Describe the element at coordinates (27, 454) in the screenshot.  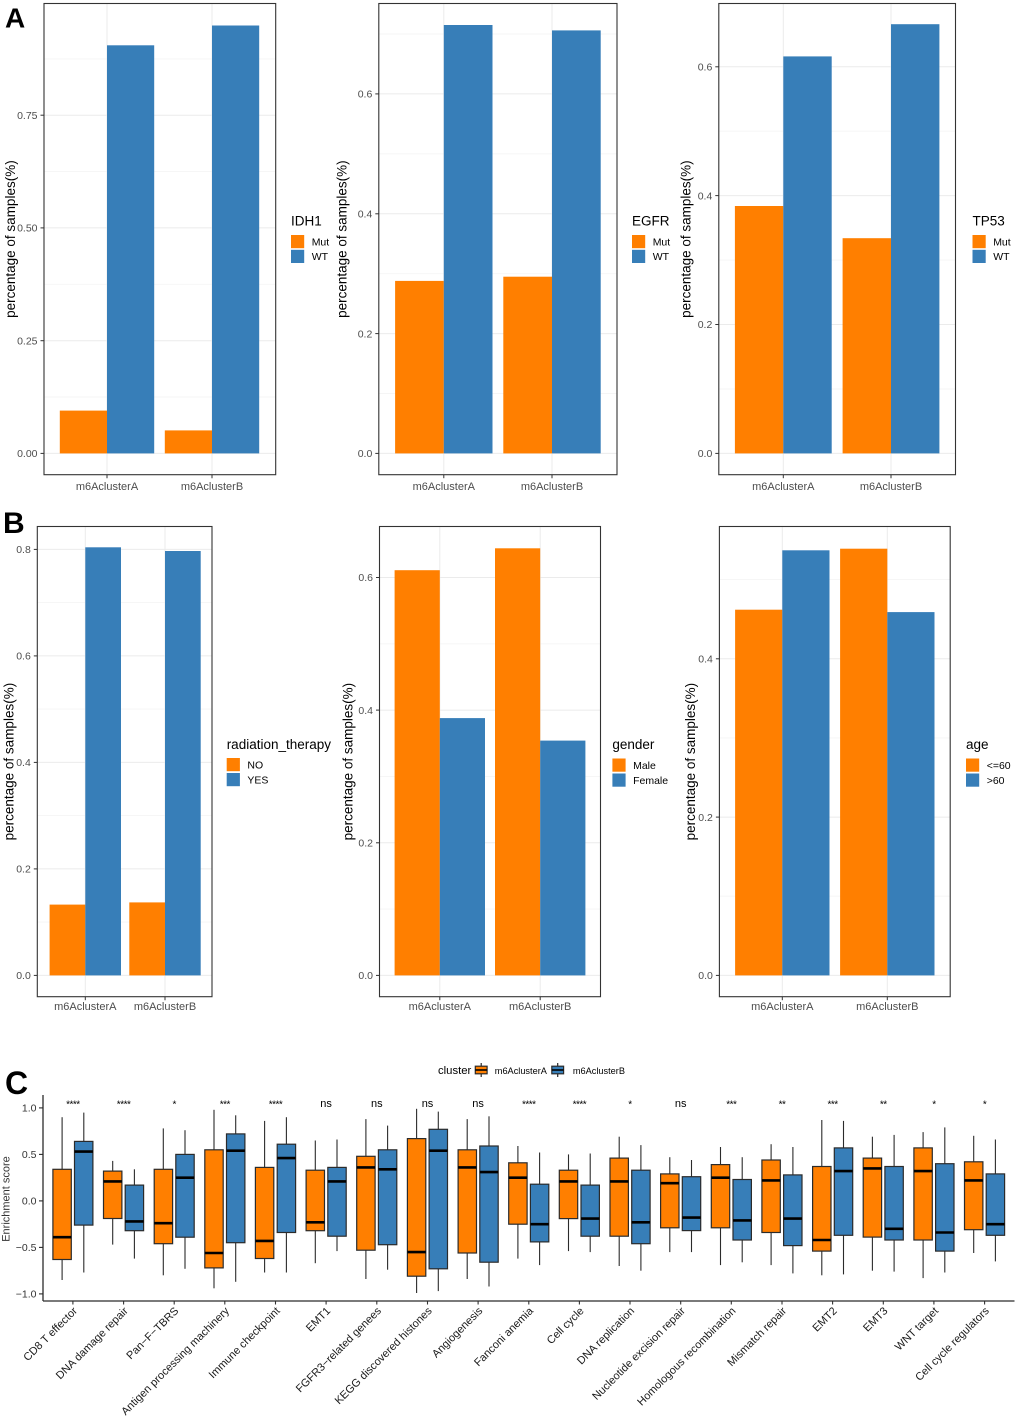
I see `svg-text: 0.00` at that location.